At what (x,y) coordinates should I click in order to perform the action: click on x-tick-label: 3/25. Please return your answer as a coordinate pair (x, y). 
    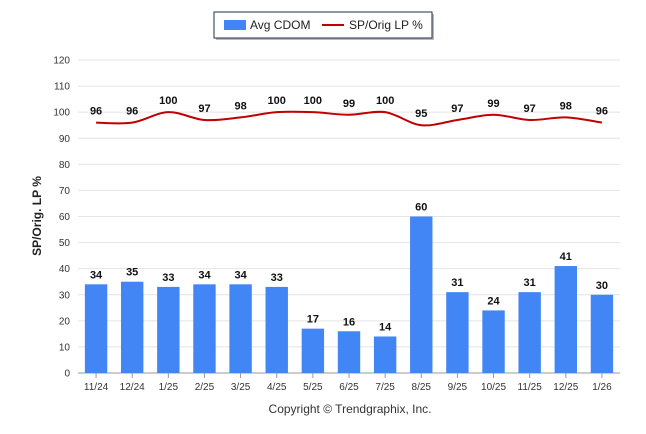
    Looking at the image, I should click on (241, 387).